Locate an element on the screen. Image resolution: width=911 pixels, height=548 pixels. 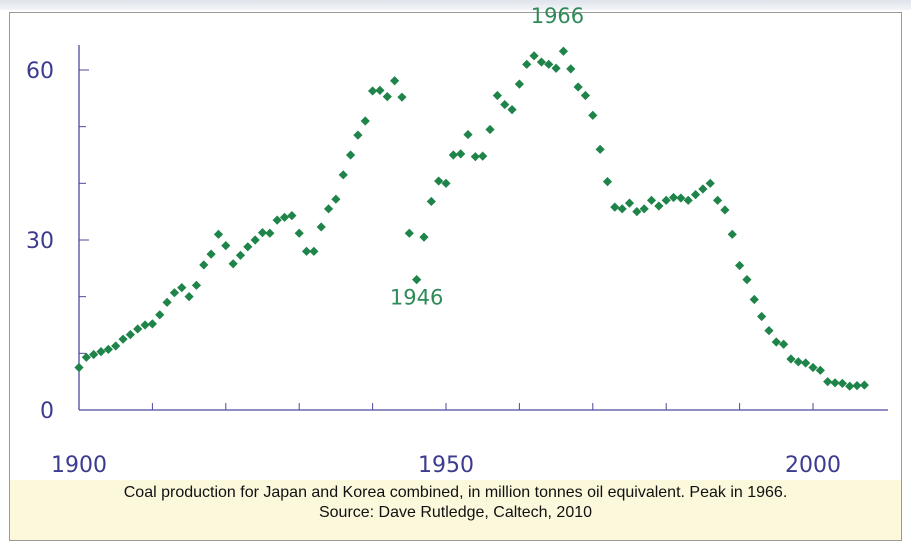
annotation-label: 1946 is located at coordinates (416, 298).